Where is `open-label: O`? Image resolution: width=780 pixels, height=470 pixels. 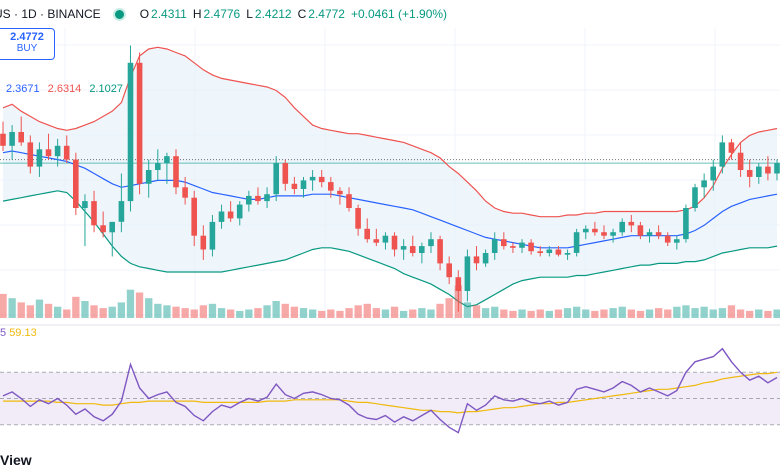
open-label: O is located at coordinates (144, 14).